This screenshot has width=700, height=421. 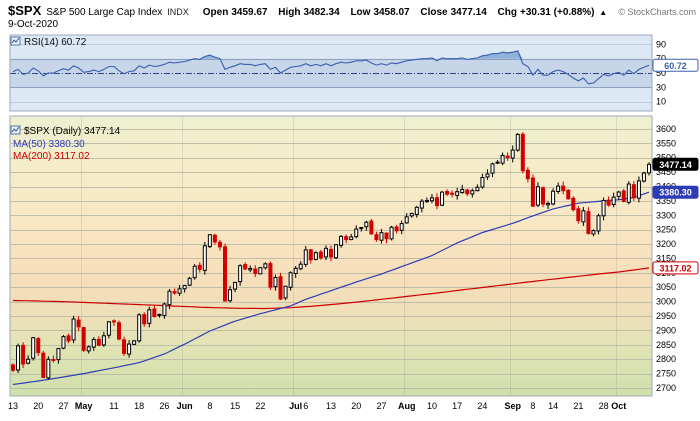 I want to click on x-axis-label: 20, so click(x=356, y=406).